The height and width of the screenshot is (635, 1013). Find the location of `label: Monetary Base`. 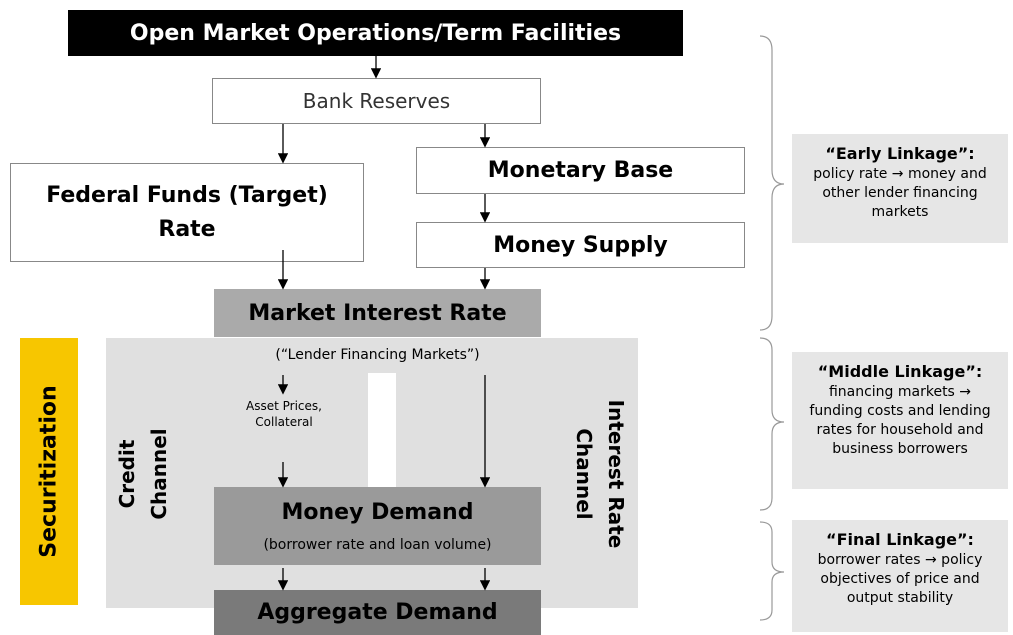

label: Monetary Base is located at coordinates (580, 170).